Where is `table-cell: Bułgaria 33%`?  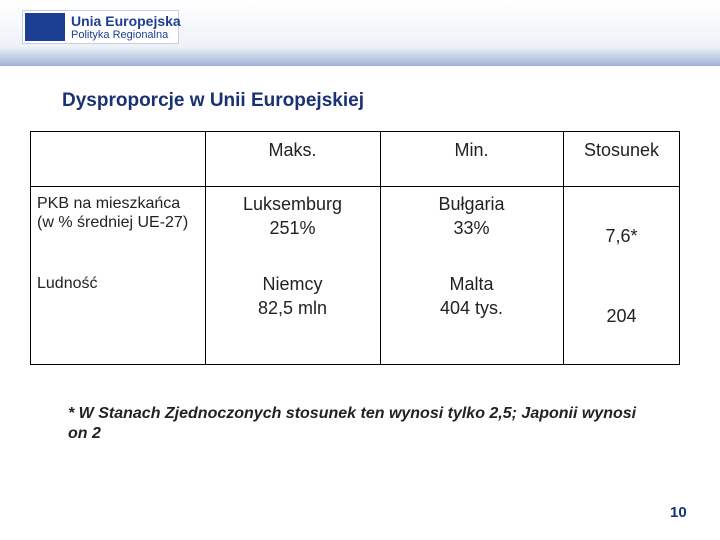
table-cell: Bułgaria 33% is located at coordinates (471, 216).